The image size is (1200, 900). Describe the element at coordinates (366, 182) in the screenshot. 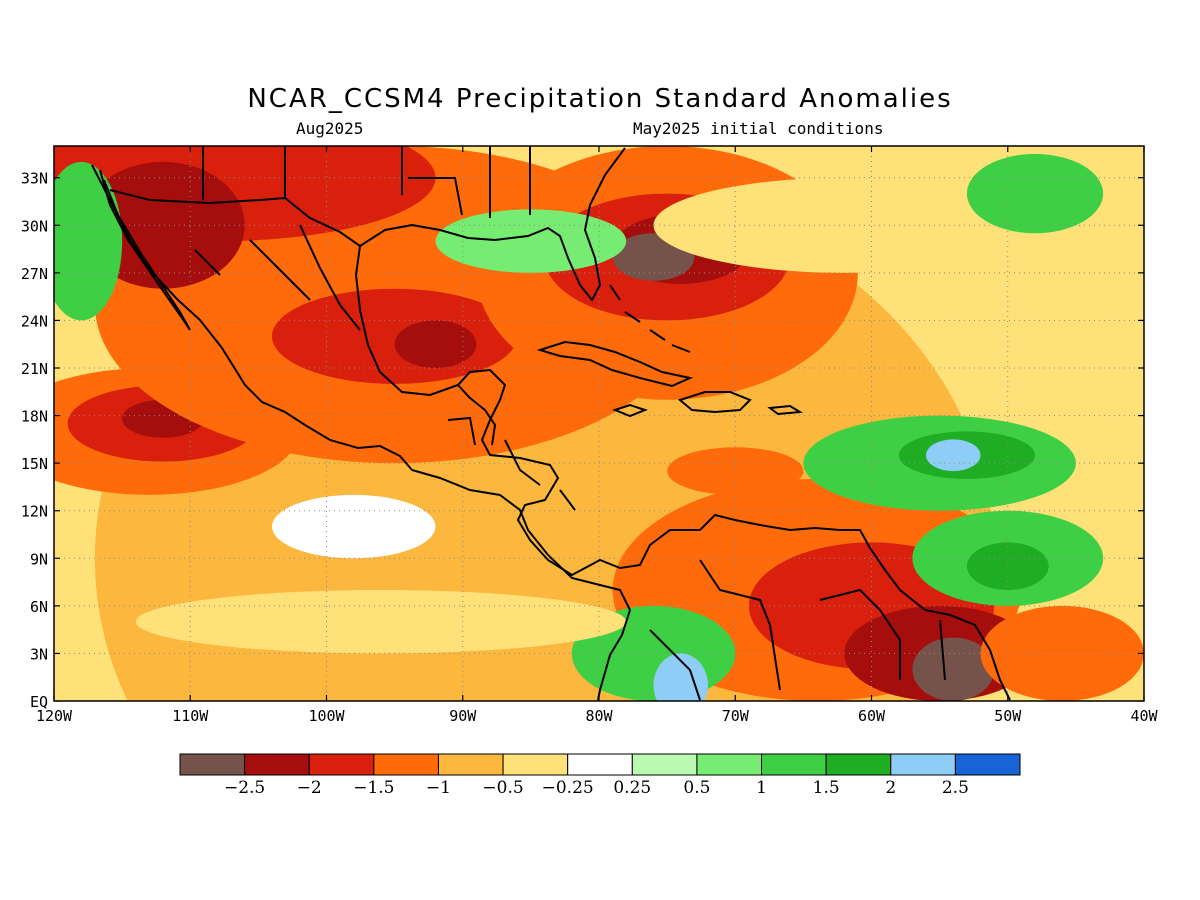

I see `border-us-states` at that location.